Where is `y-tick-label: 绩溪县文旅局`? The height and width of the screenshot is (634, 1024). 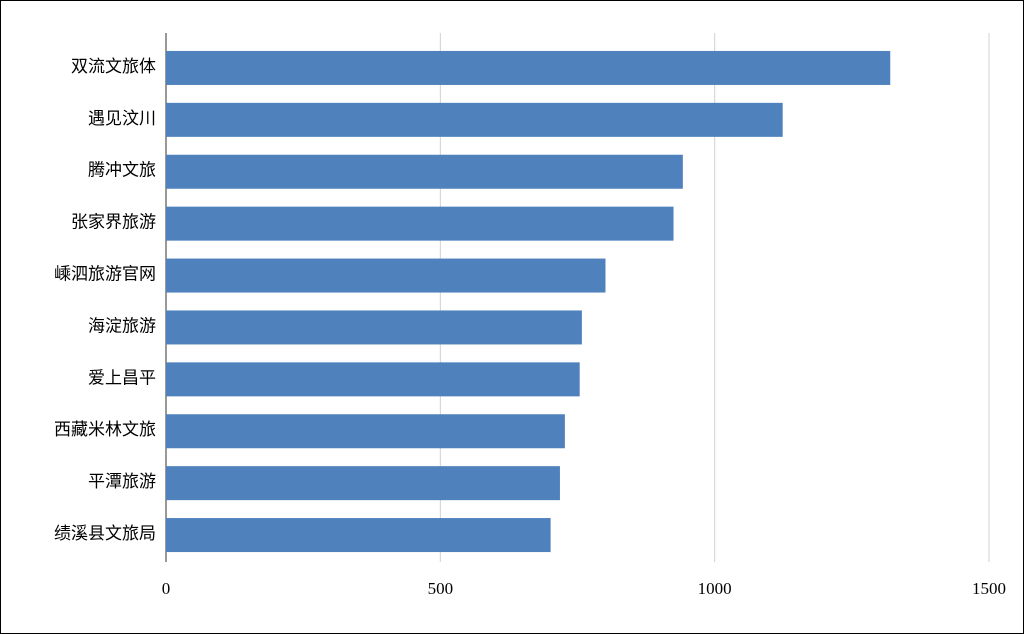 y-tick-label: 绩溪县文旅局 is located at coordinates (105, 533).